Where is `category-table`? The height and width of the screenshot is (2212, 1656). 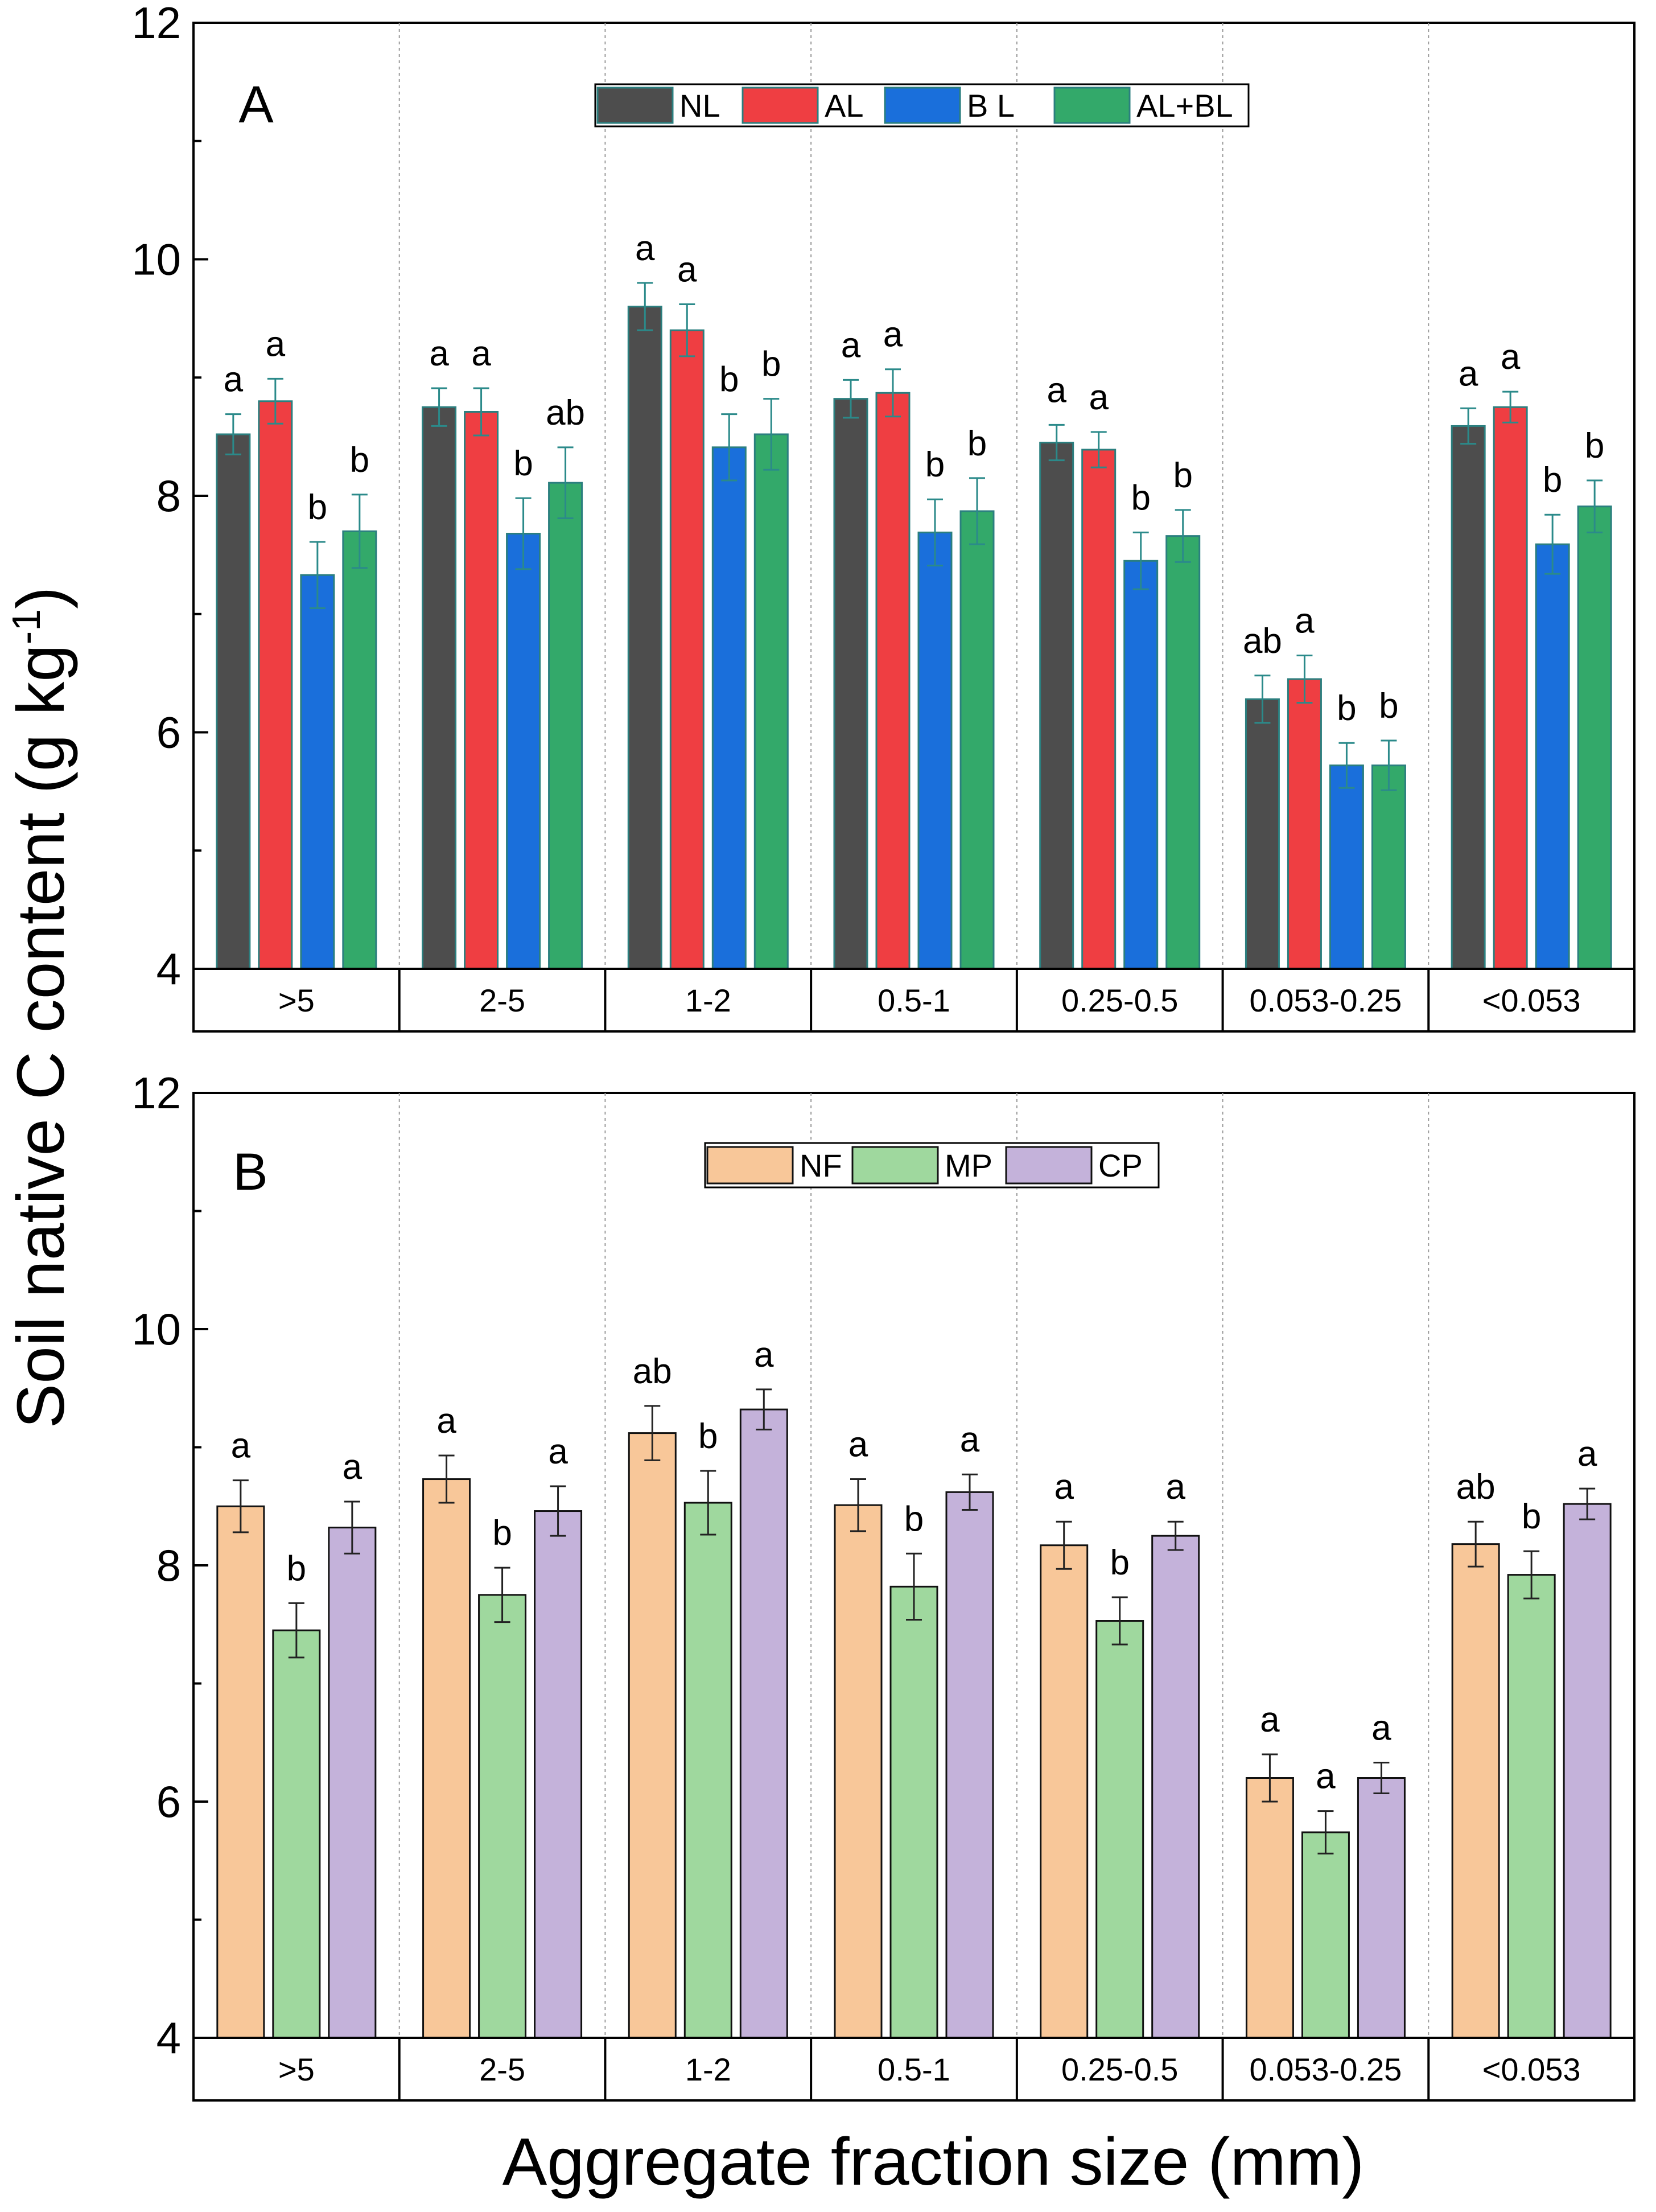
category-table is located at coordinates (914, 2070).